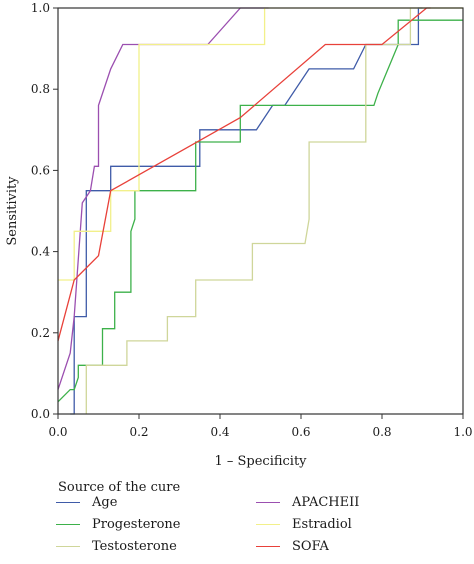 The image size is (474, 564). I want to click on legend-label: Age, so click(105, 502).